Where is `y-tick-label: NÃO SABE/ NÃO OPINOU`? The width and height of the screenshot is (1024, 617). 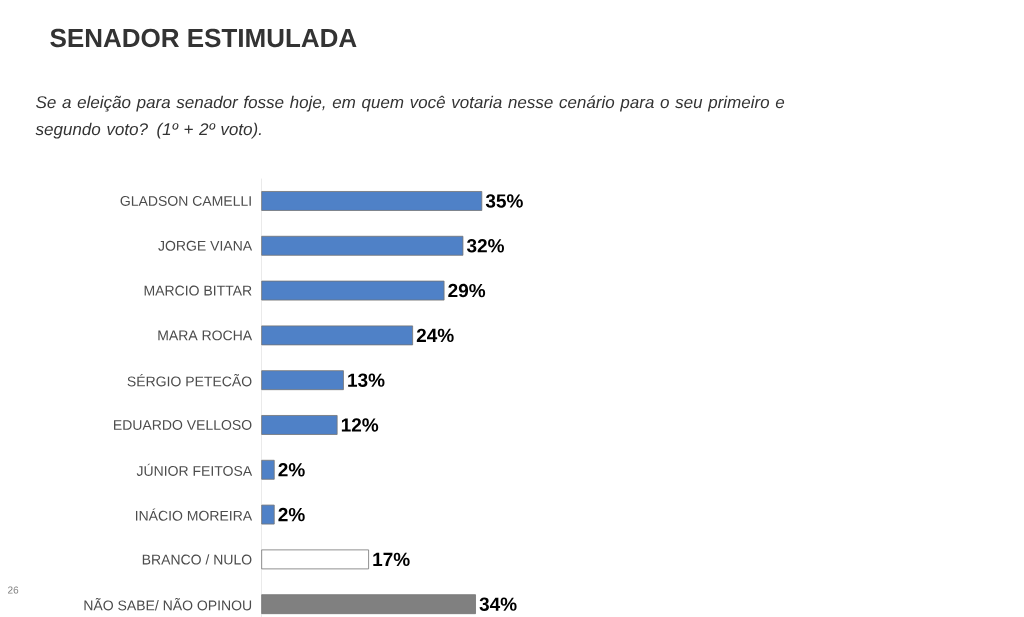 y-tick-label: NÃO SABE/ NÃO OPINOU is located at coordinates (168, 604).